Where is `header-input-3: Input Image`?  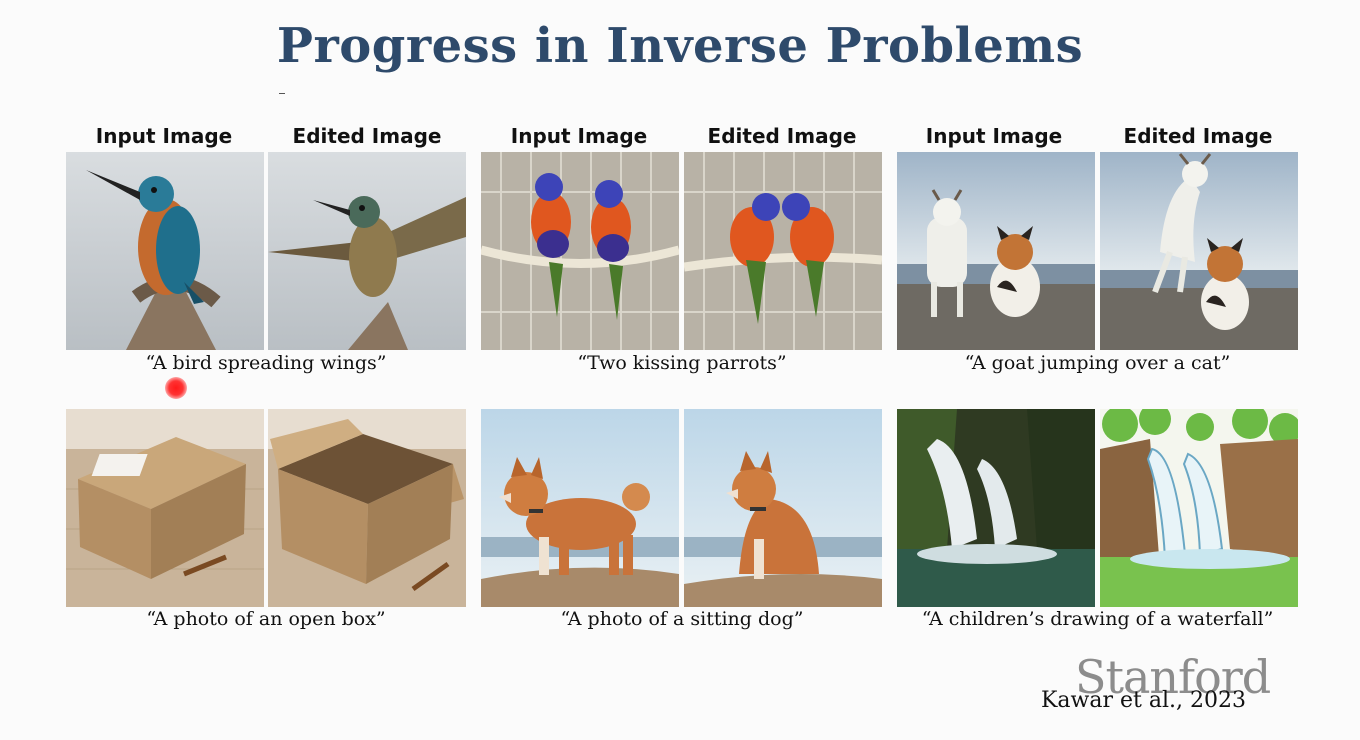 header-input-3: Input Image is located at coordinates (994, 136).